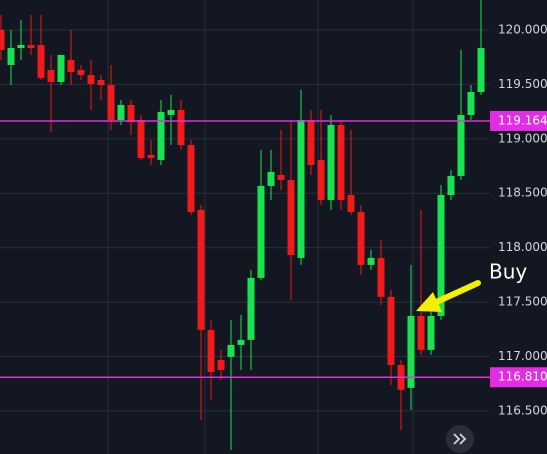  I want to click on y-tick-label: 116.500, so click(522, 410).